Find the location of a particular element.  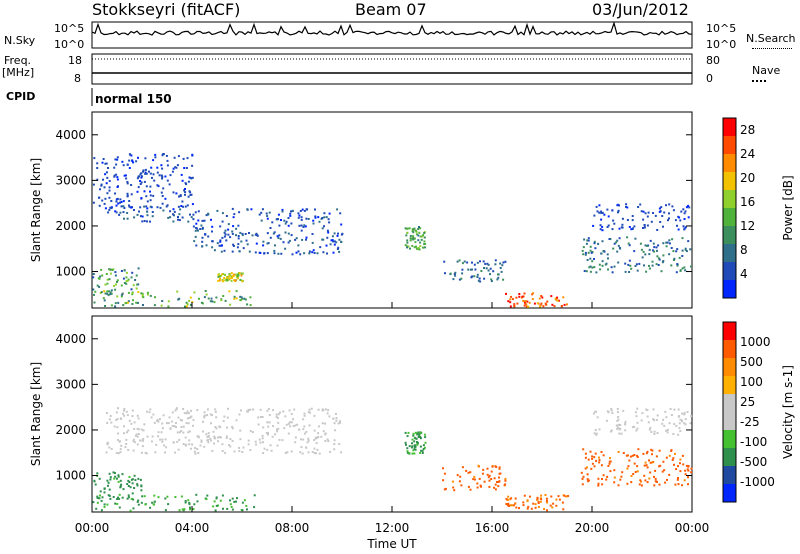

noise-left-tick-top: 10^5 is located at coordinates (69, 28).